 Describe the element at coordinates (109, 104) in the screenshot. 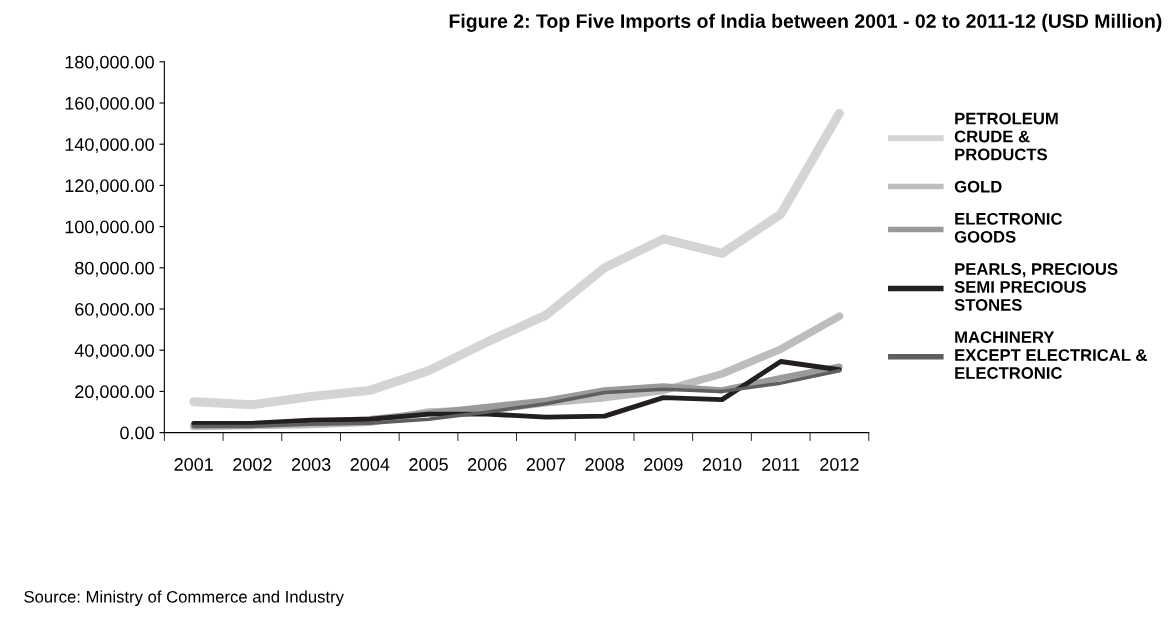

I see `y-tick-label: 160,000.00` at that location.